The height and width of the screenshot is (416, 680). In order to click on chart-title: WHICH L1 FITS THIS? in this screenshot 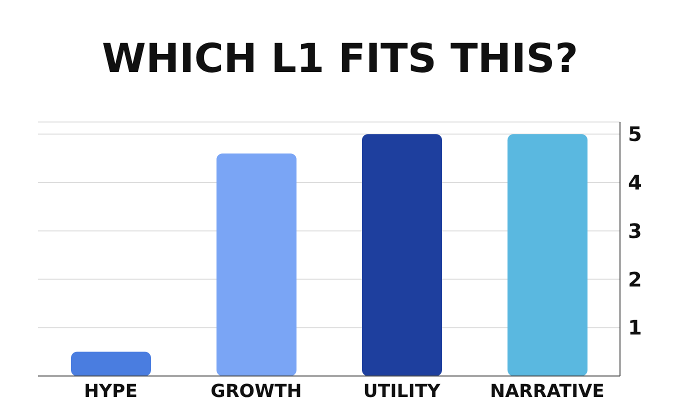, I will do `click(340, 59)`.